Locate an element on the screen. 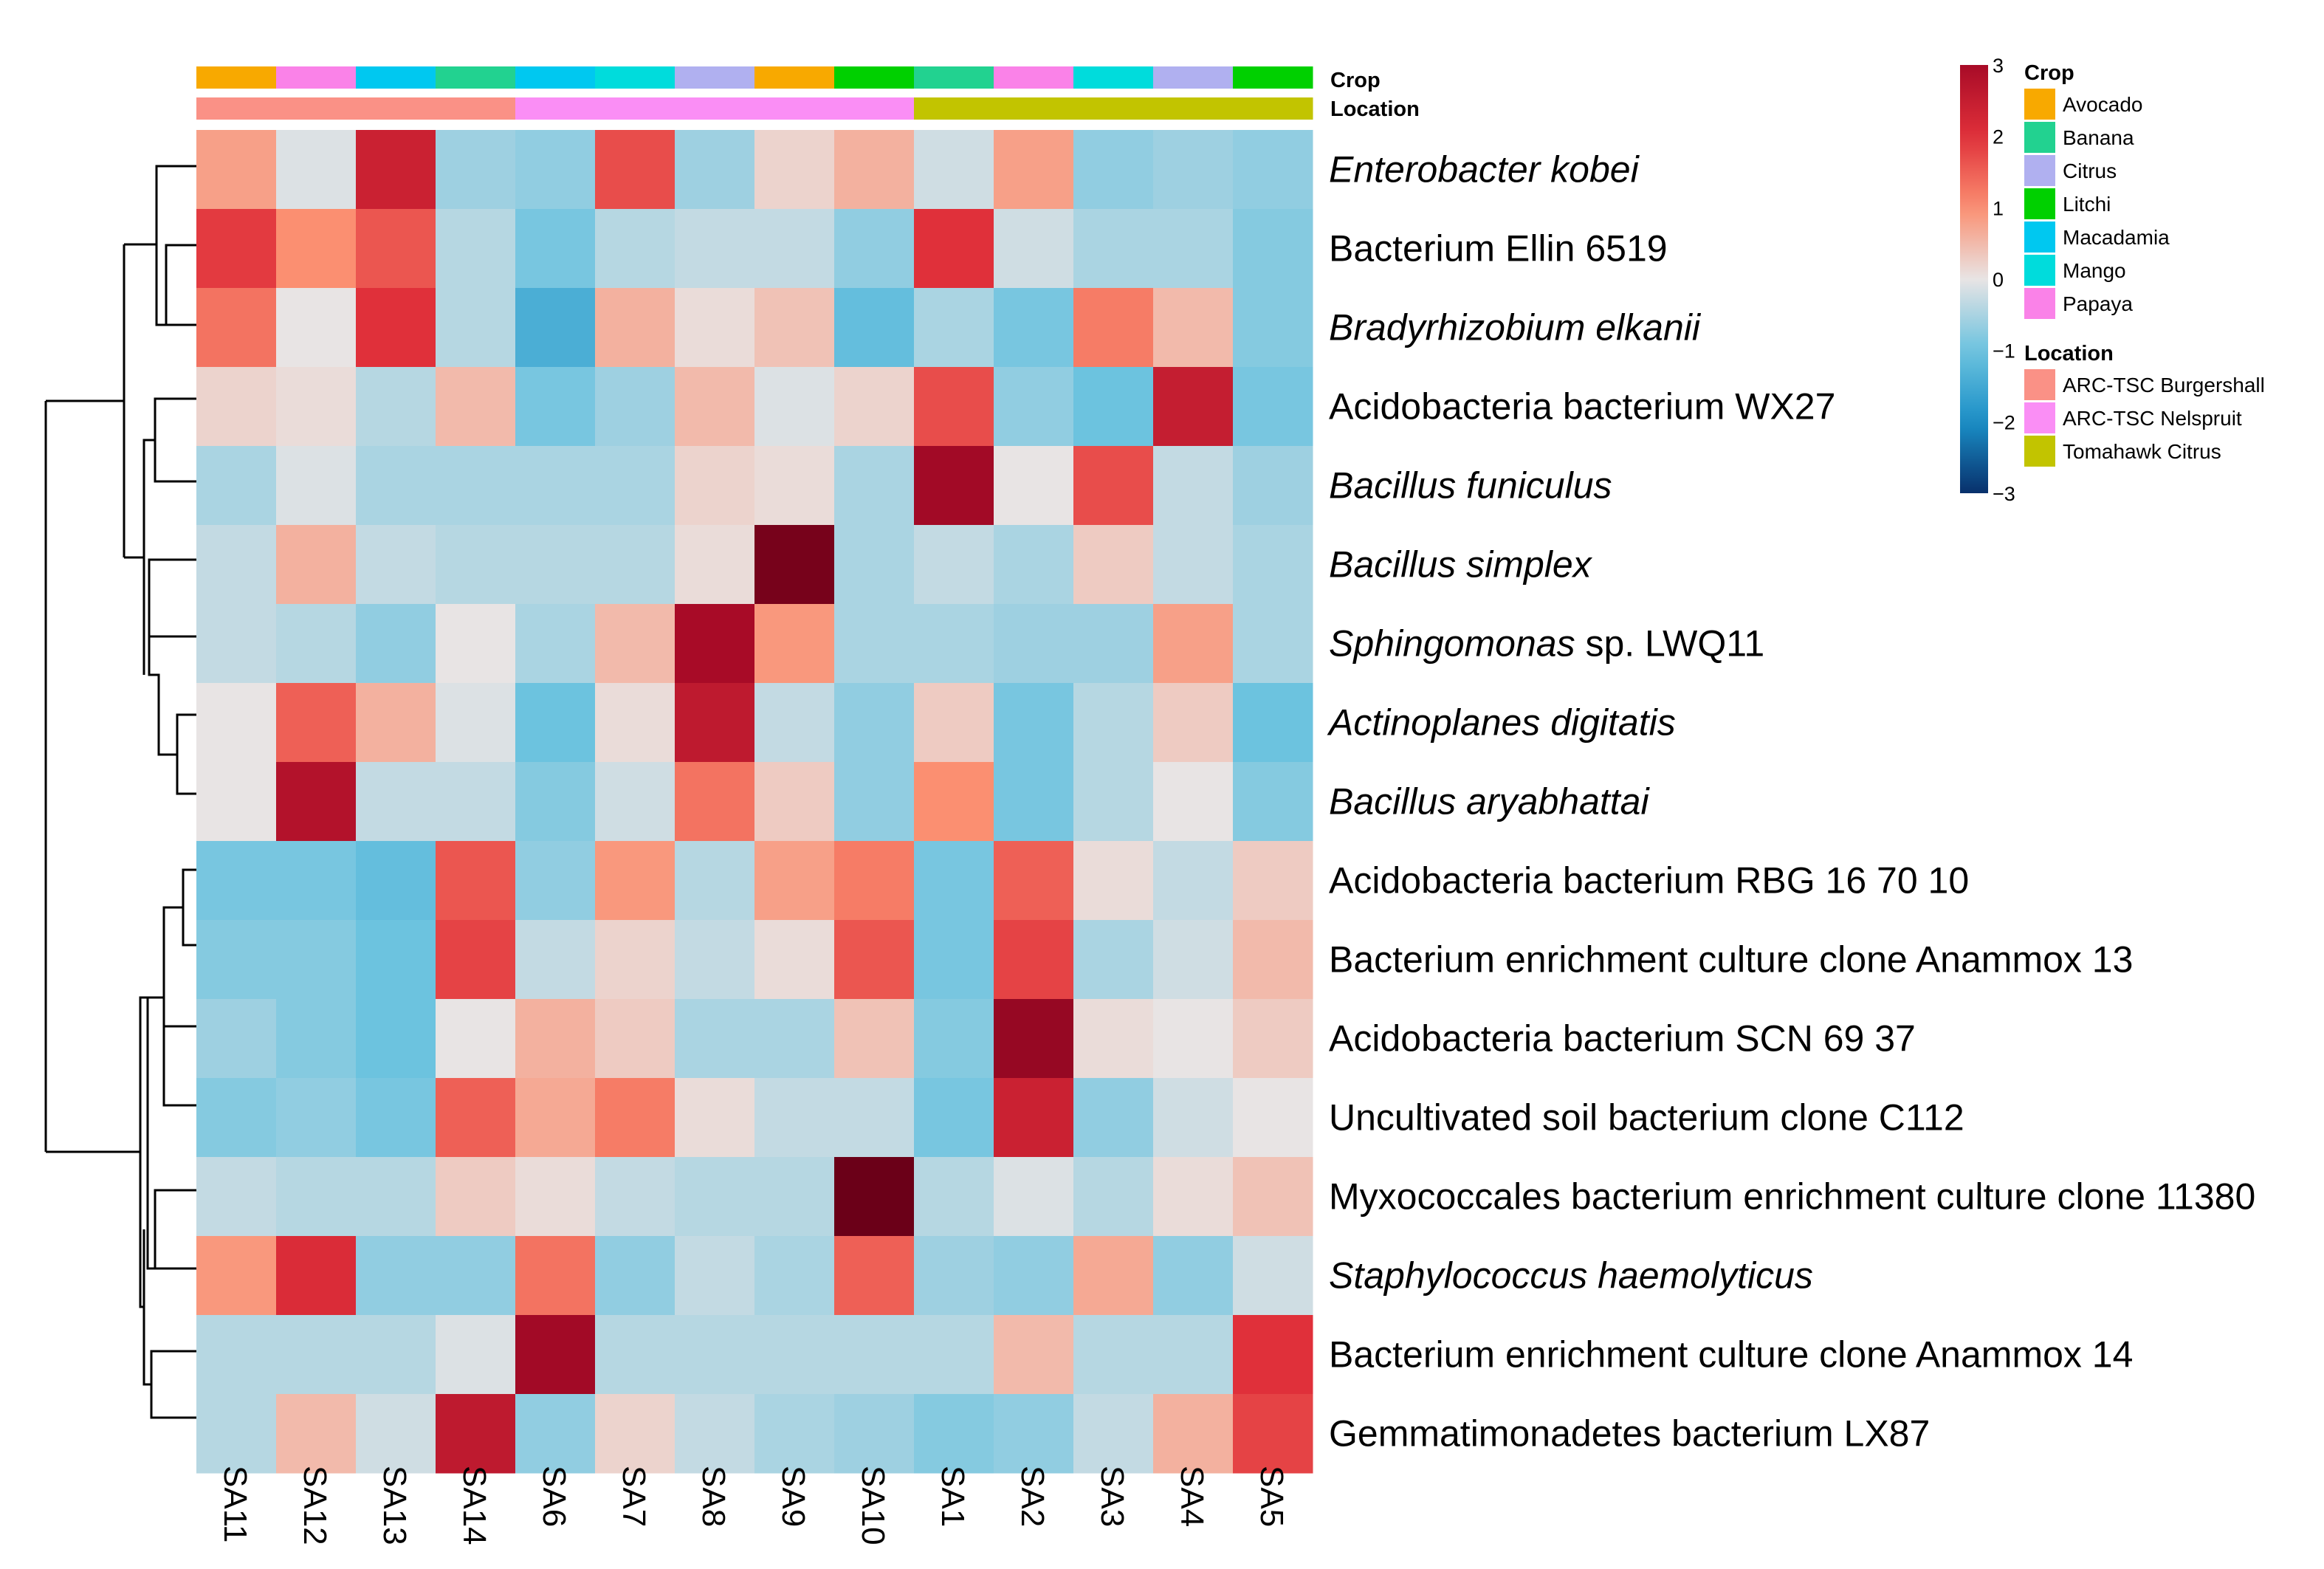 This screenshot has height=1569, width=2324. row-label: Sphingomonas sp. LWQ11 is located at coordinates (1546, 644).